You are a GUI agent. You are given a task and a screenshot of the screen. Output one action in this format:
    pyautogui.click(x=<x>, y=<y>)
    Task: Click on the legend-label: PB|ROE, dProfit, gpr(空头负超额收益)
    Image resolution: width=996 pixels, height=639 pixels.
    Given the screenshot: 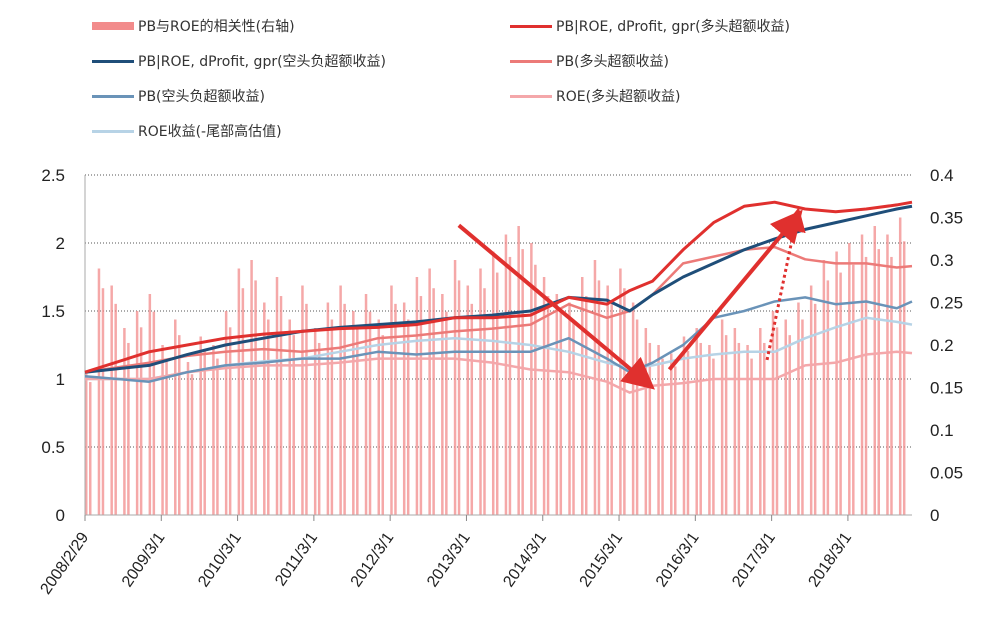 What is the action you would take?
    pyautogui.click(x=262, y=62)
    